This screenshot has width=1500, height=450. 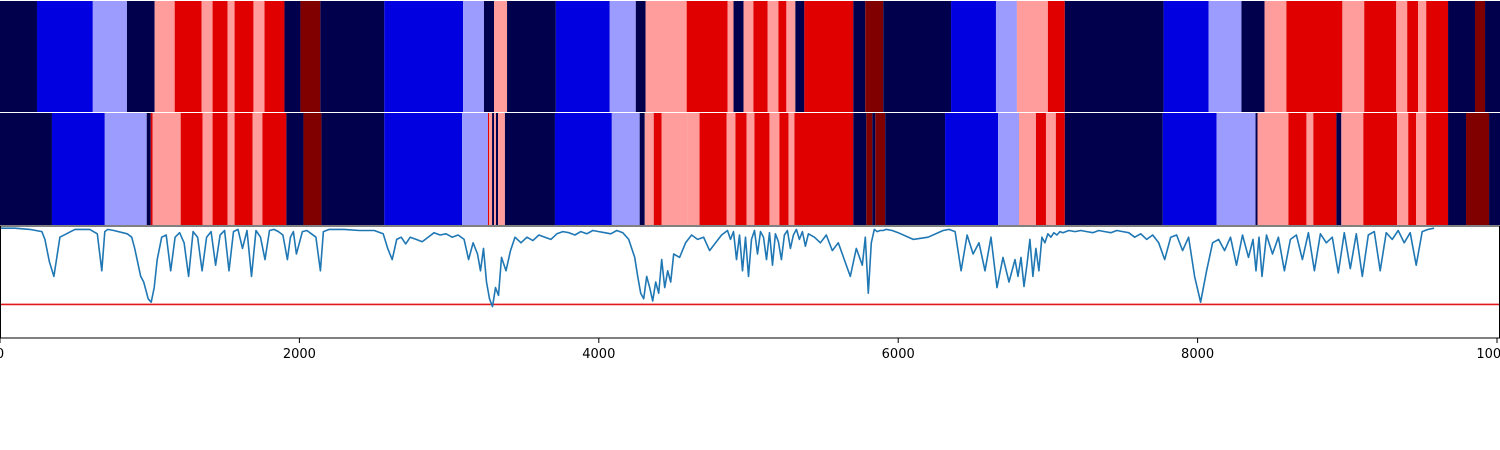 What do you see at coordinates (1488, 354) in the screenshot?
I see `x-tick-label-5: 10000` at bounding box center [1488, 354].